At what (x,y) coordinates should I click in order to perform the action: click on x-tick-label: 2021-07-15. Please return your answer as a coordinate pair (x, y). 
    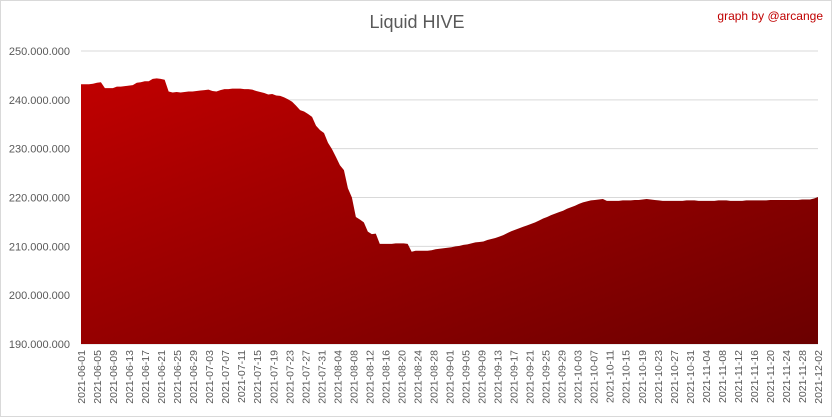
    Looking at the image, I should click on (258, 377).